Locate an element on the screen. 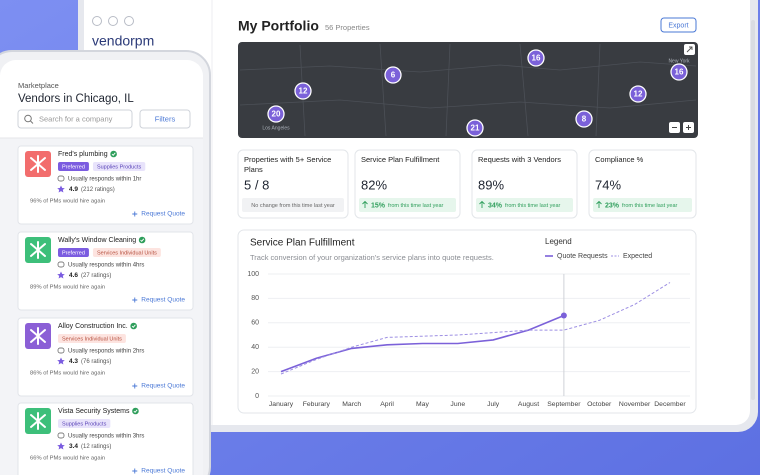 This screenshot has height=475, width=760. x-tick-label: June is located at coordinates (457, 404).